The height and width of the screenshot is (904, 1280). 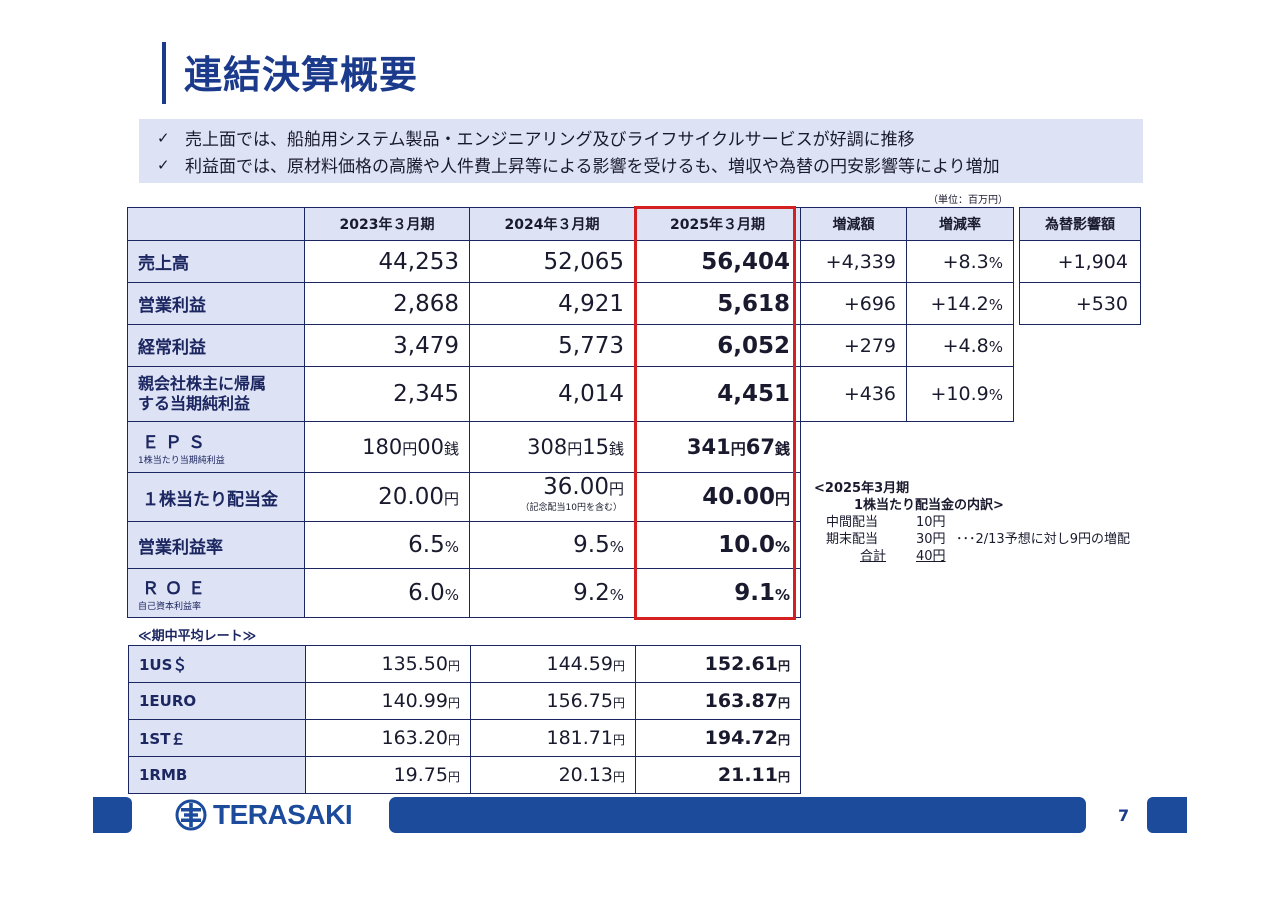 What do you see at coordinates (216, 447) in the screenshot?
I see `row-label: ＥＰＳ 1株当たり当期純利益` at bounding box center [216, 447].